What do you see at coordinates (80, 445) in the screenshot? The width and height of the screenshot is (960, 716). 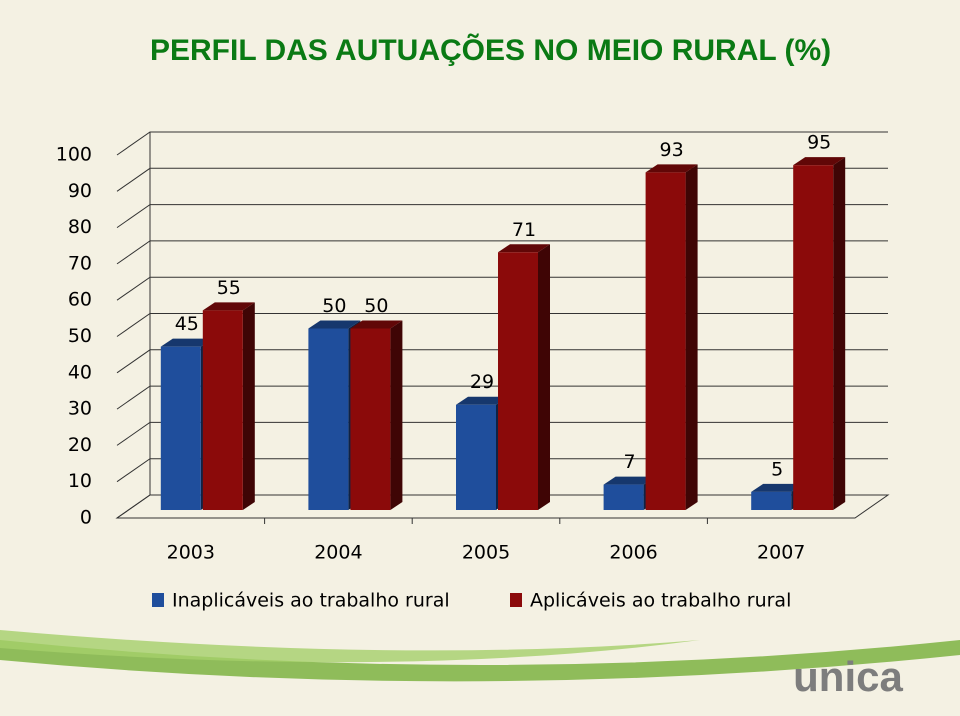 I see `y-tick-label: 20` at bounding box center [80, 445].